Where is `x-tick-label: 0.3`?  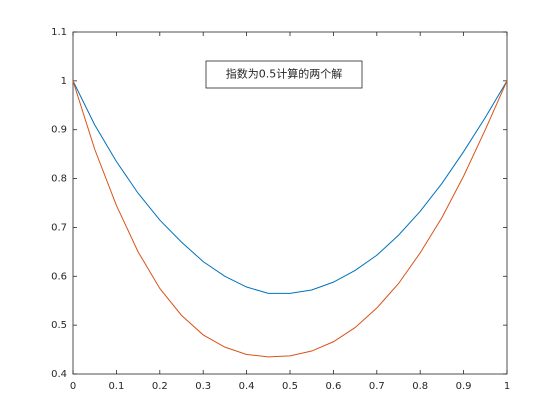
x-tick-label: 0.3 is located at coordinates (203, 386).